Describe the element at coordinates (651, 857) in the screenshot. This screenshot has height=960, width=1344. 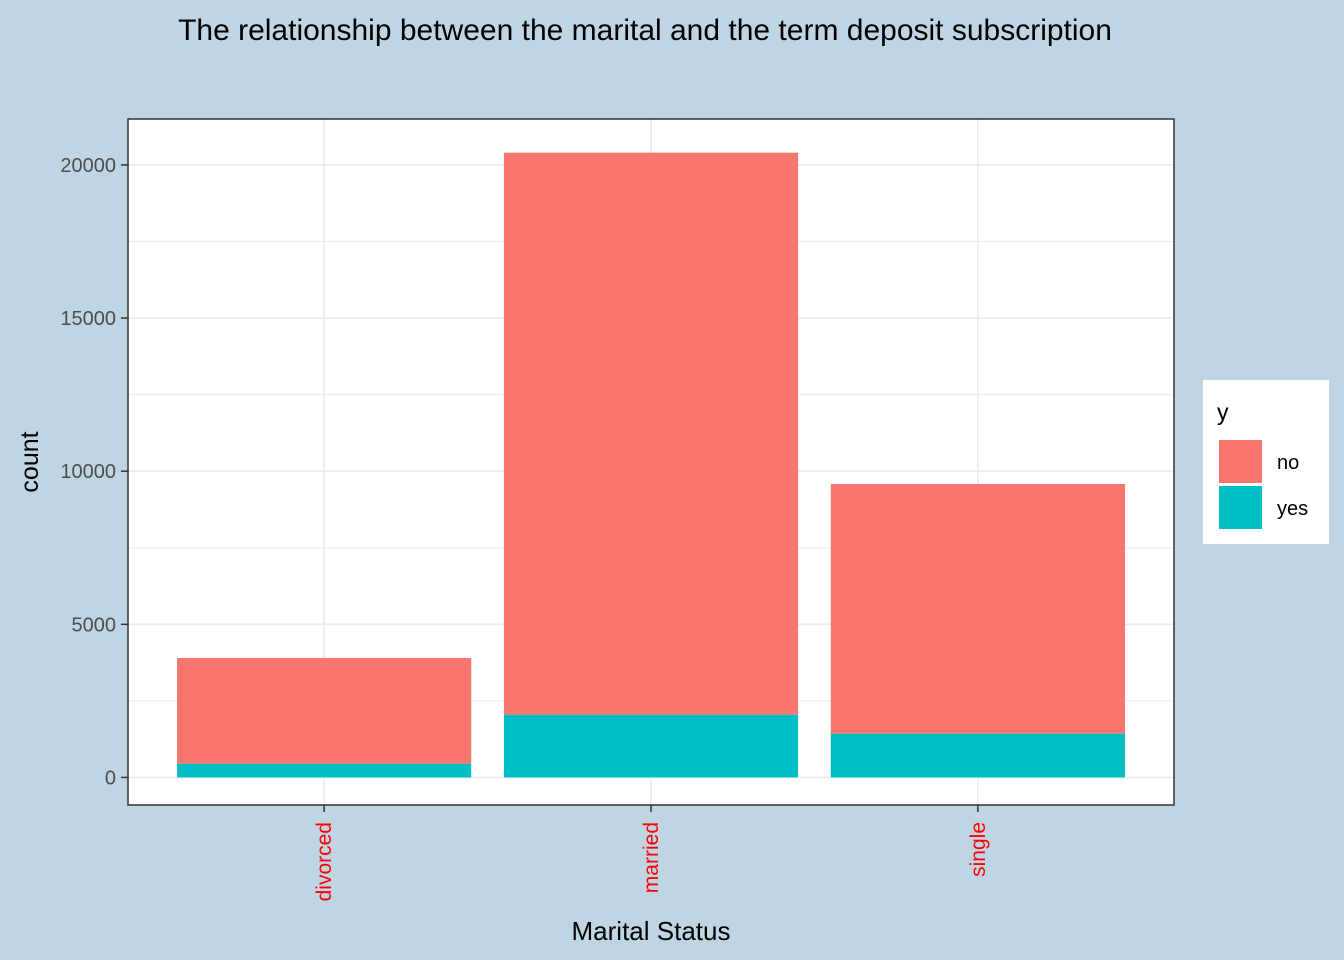
I see `x-tick-label-married: married` at that location.